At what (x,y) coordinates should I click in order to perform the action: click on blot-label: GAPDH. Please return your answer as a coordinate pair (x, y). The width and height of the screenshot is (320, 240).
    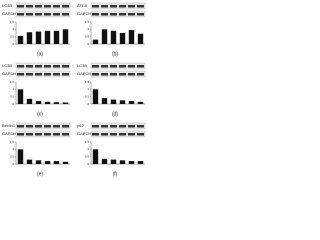
    Looking at the image, I should click on (9, 133).